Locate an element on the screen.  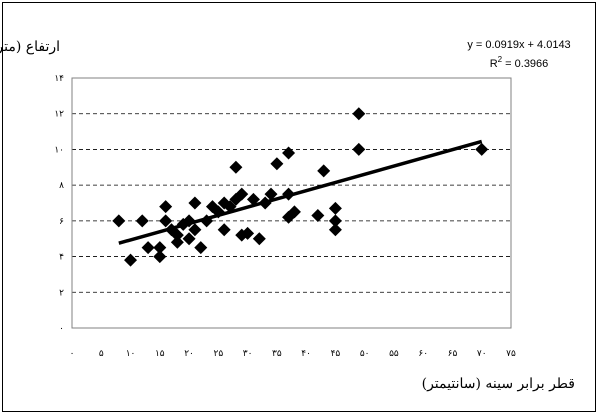
x-tick-label: ۳۵ is located at coordinates (277, 354).